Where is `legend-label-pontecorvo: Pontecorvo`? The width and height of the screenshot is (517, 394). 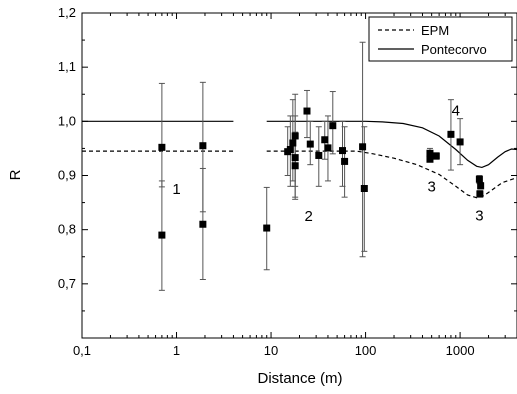 legend-label-pontecorvo: Pontecorvo is located at coordinates (454, 49).